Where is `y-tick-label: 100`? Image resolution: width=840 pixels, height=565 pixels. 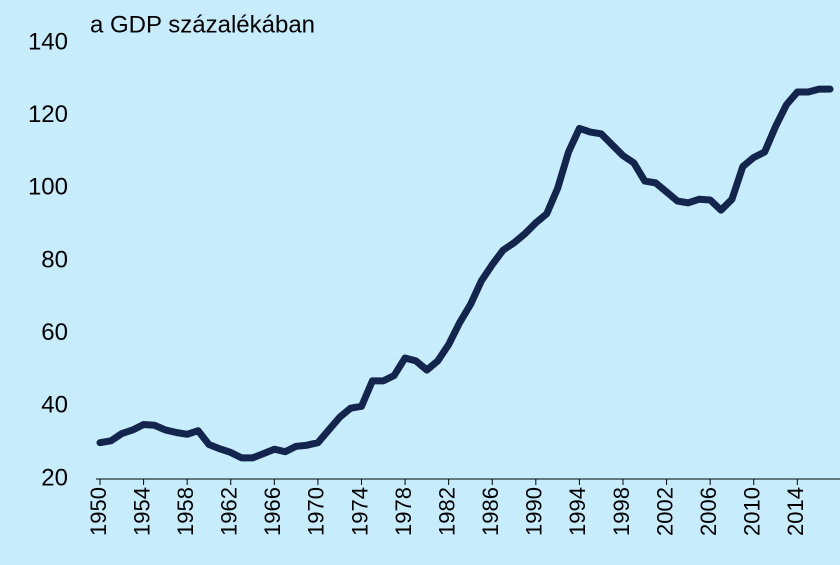 y-tick-label: 100 is located at coordinates (48, 187).